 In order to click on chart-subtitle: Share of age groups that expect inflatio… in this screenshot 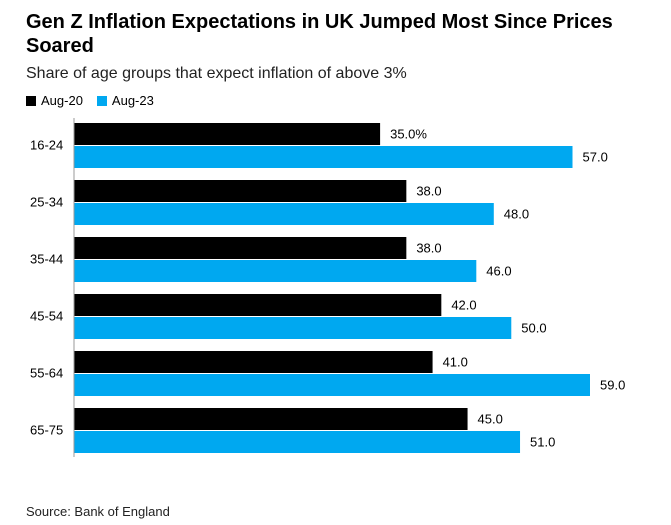, I will do `click(216, 73)`.